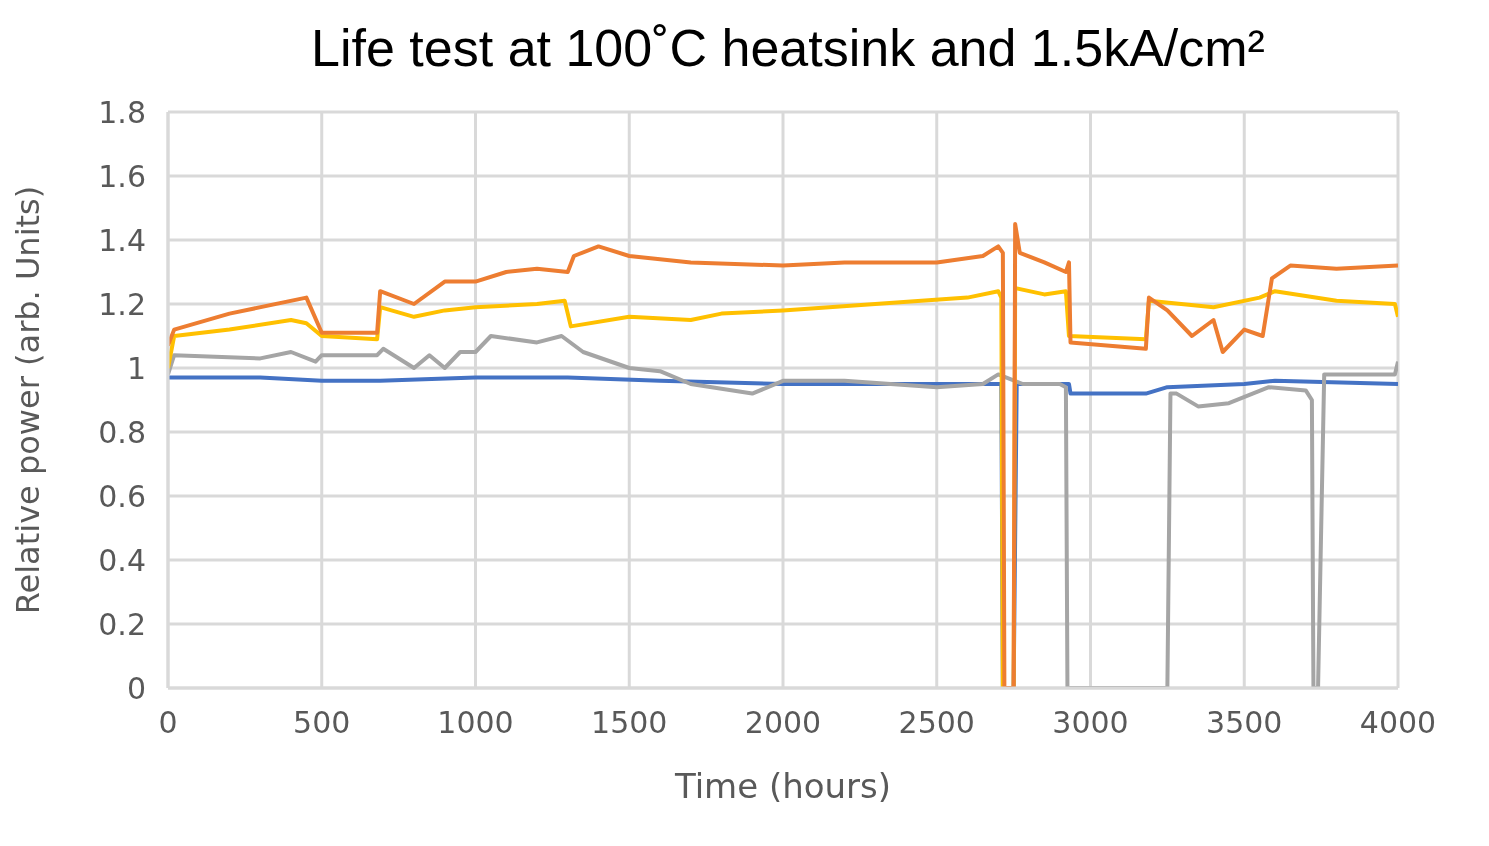 The image size is (1489, 846). Describe the element at coordinates (122, 304) in the screenshot. I see `y-tick-label: 1.2` at that location.